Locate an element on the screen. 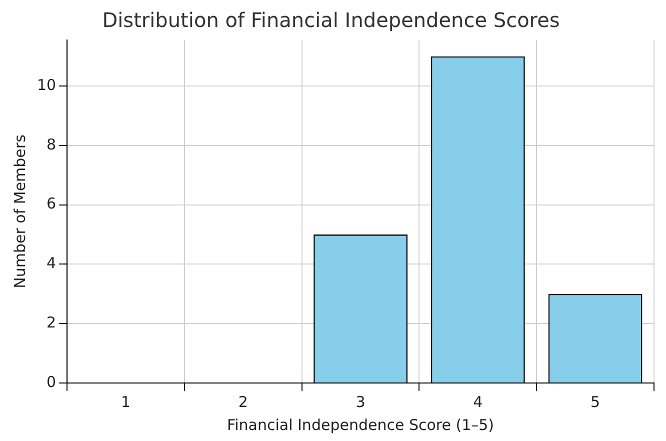 The image size is (666, 441). x-tick-label: 1 is located at coordinates (126, 401).